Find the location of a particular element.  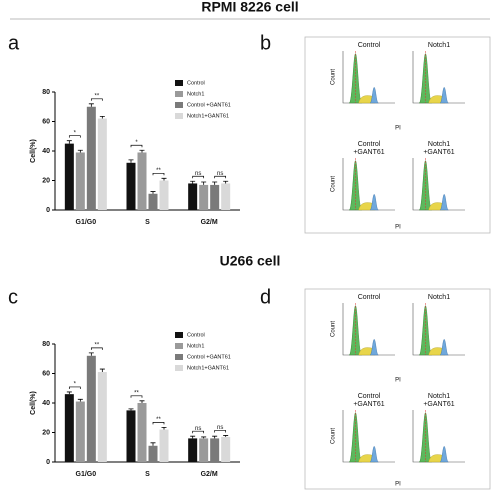

legend-label: Control +GANT61 is located at coordinates (209, 105).